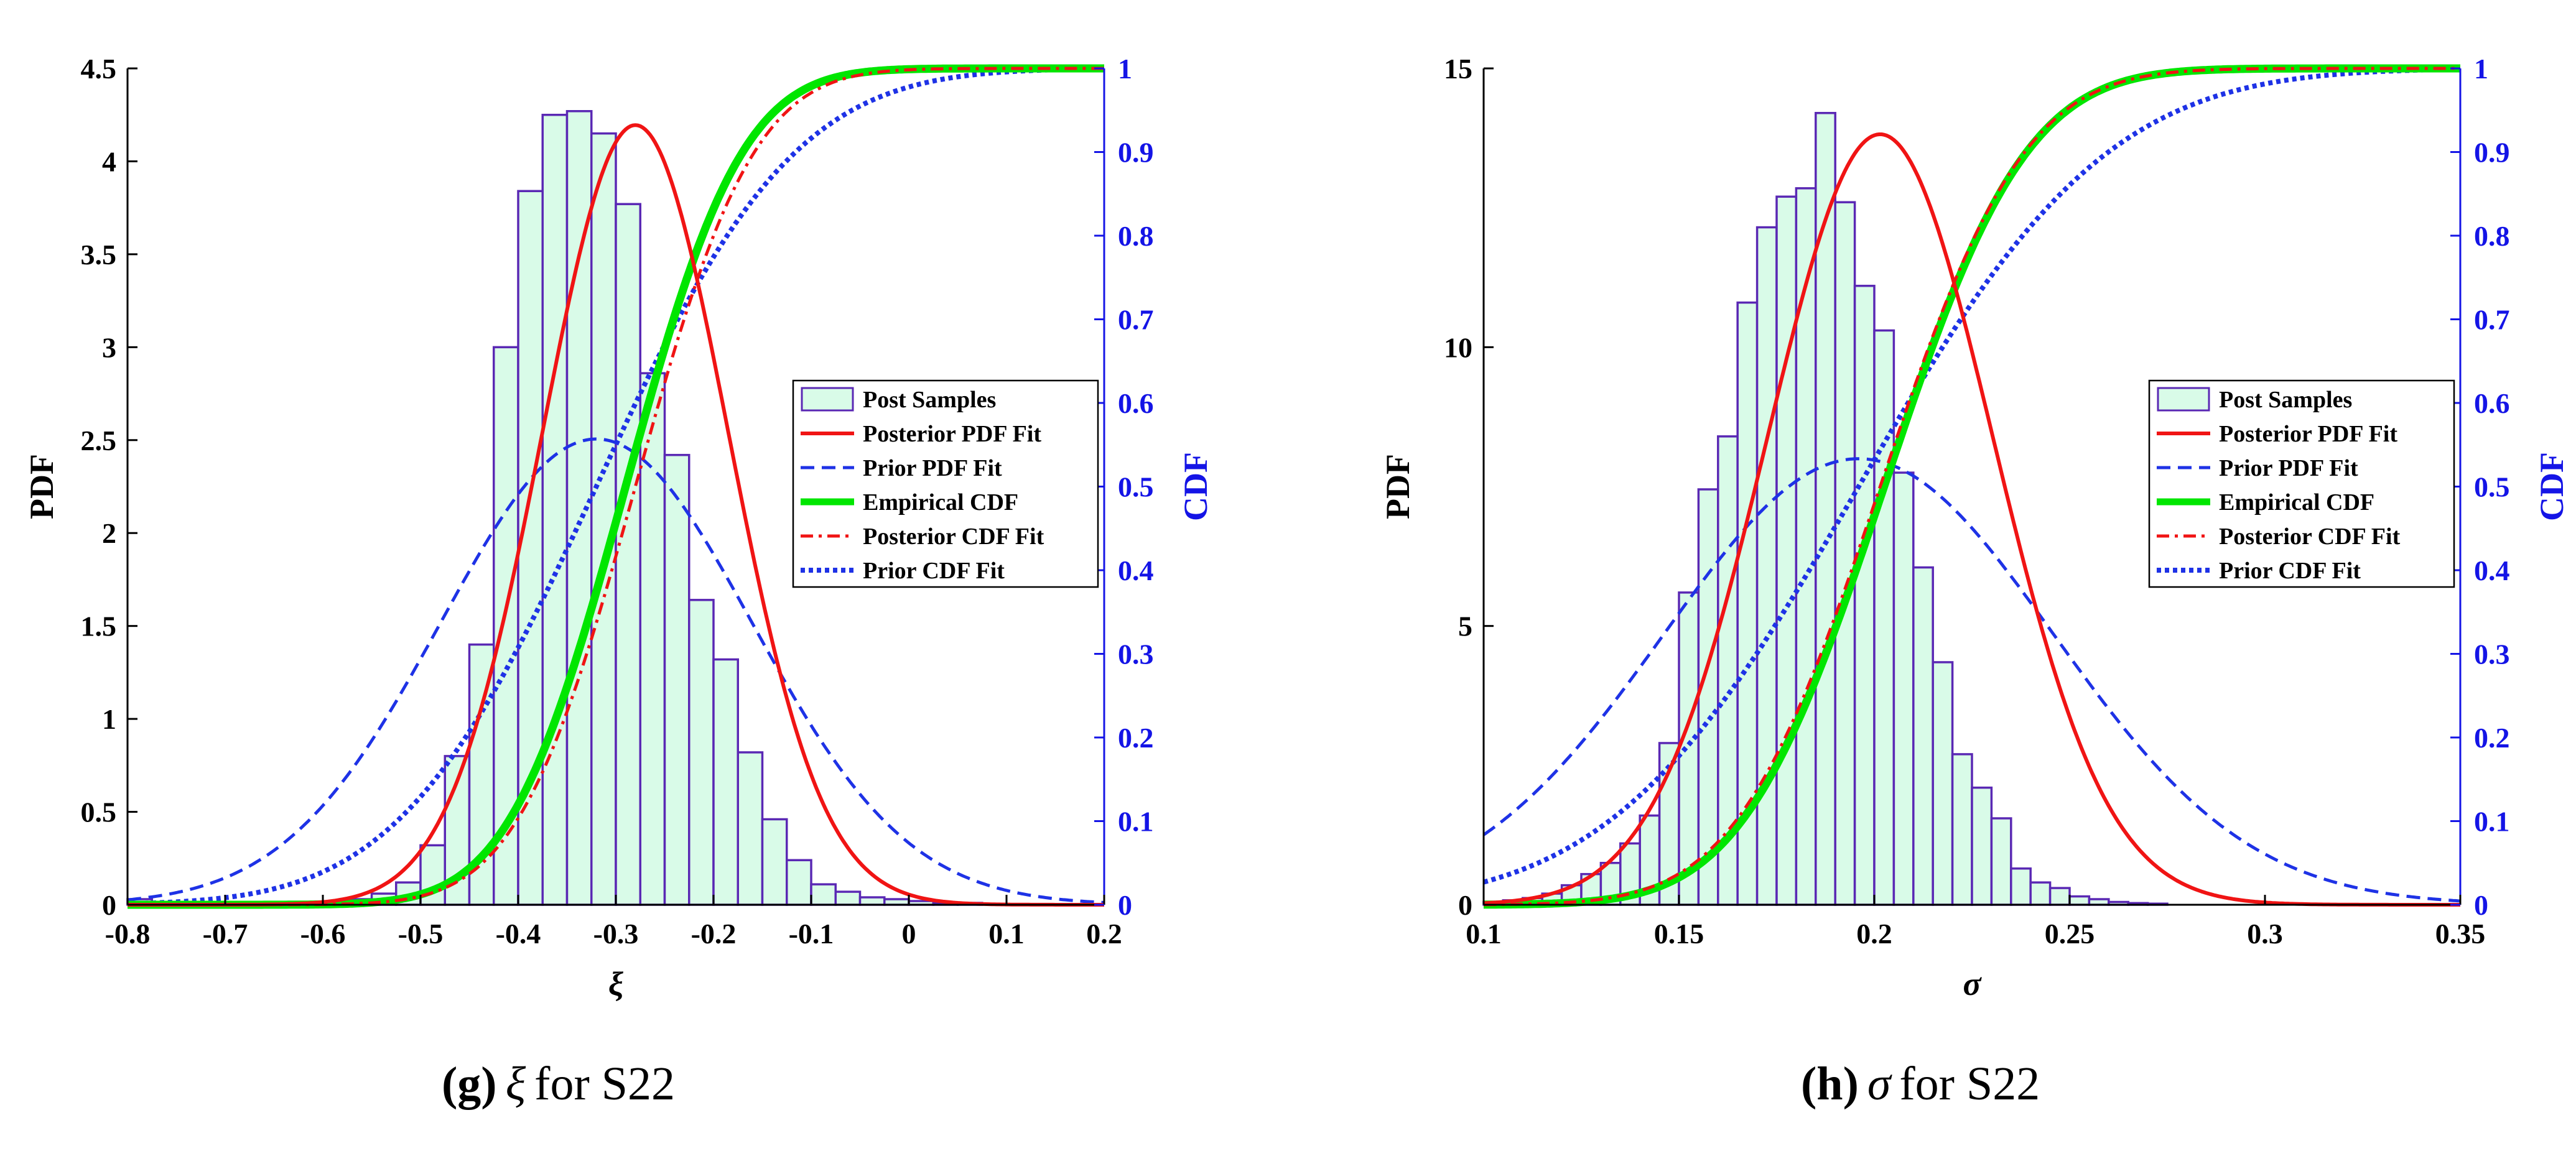 The height and width of the screenshot is (1151, 2576). Describe the element at coordinates (518, 934) in the screenshot. I see `x-tick-label: -0.4` at that location.